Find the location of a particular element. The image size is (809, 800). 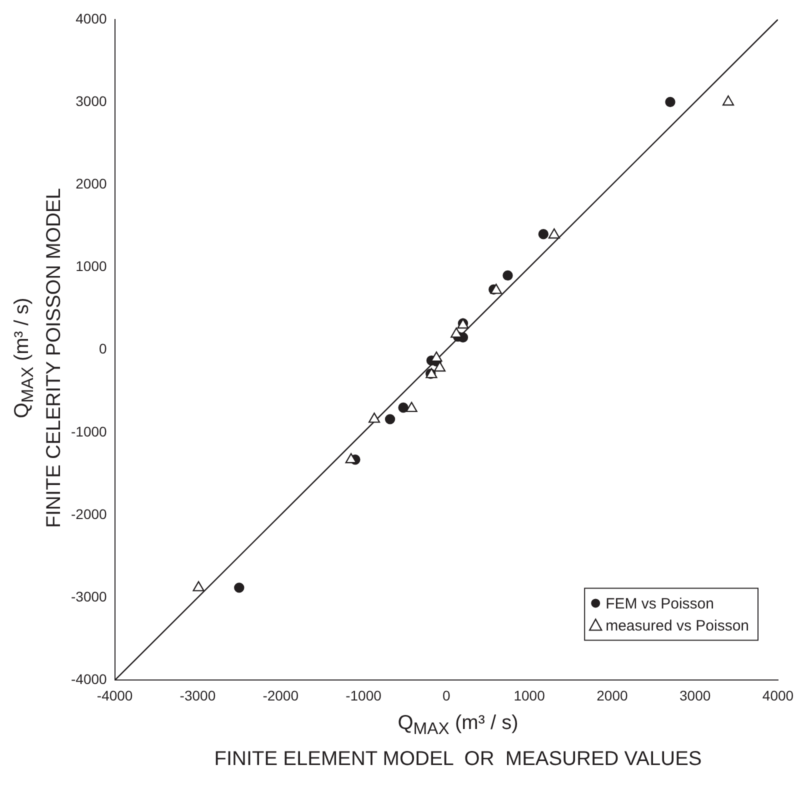

y-tick-label: -4000 is located at coordinates (89, 679).